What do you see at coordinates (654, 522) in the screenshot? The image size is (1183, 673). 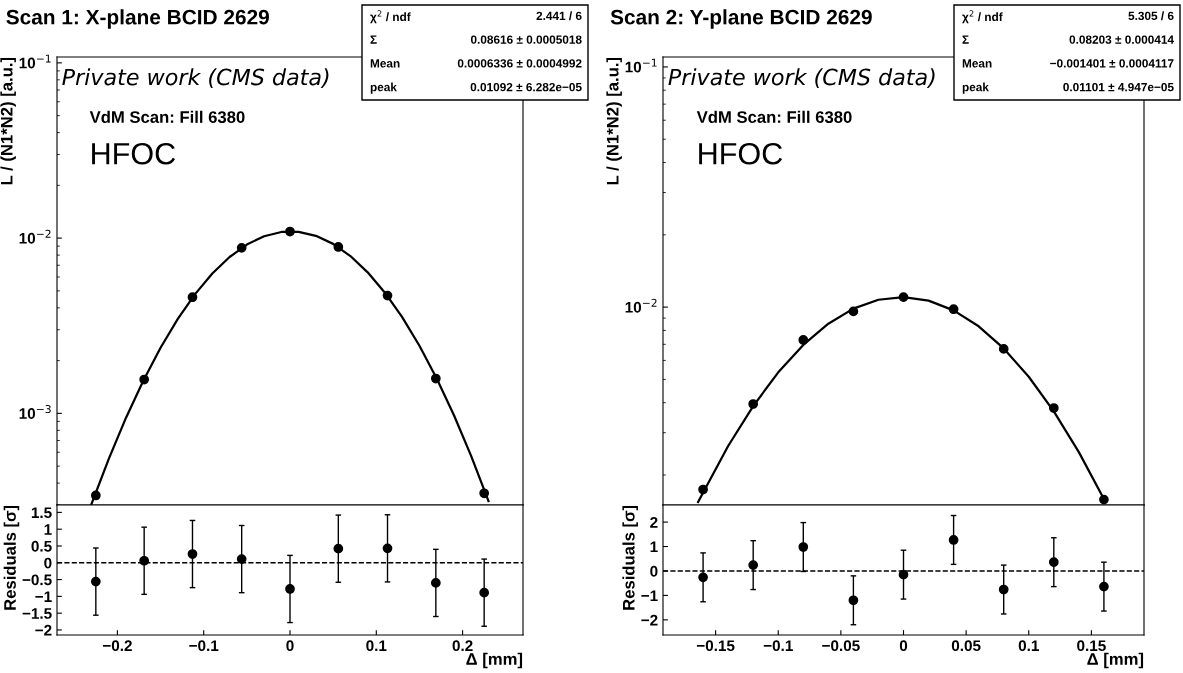 I see `y-tick-label: 2` at bounding box center [654, 522].